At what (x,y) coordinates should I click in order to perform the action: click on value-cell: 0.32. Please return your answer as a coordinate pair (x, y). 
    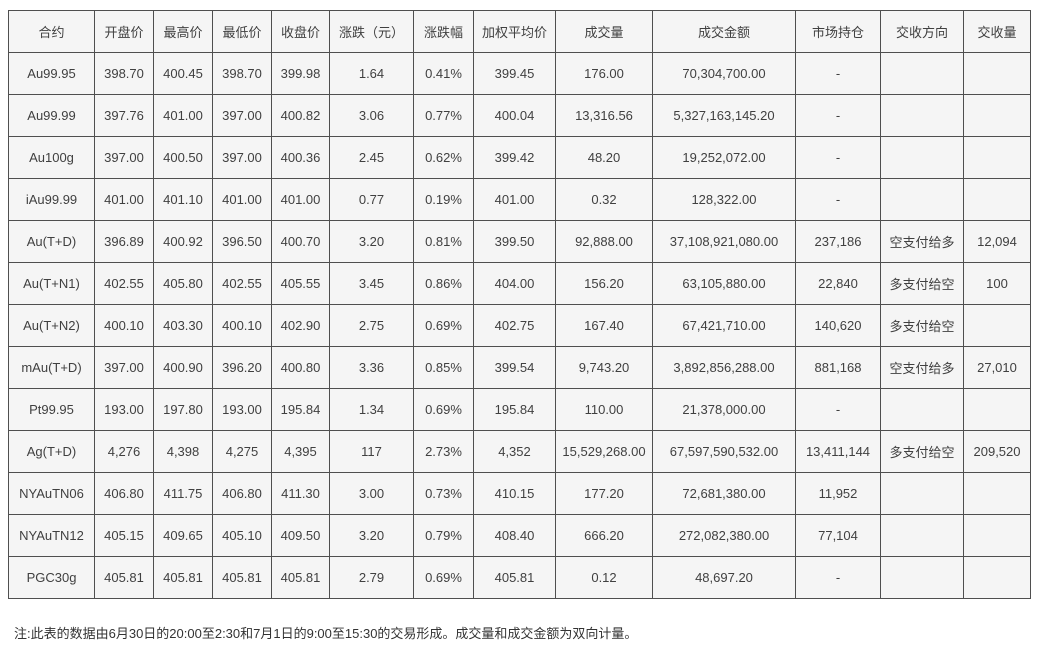
    Looking at the image, I should click on (604, 199).